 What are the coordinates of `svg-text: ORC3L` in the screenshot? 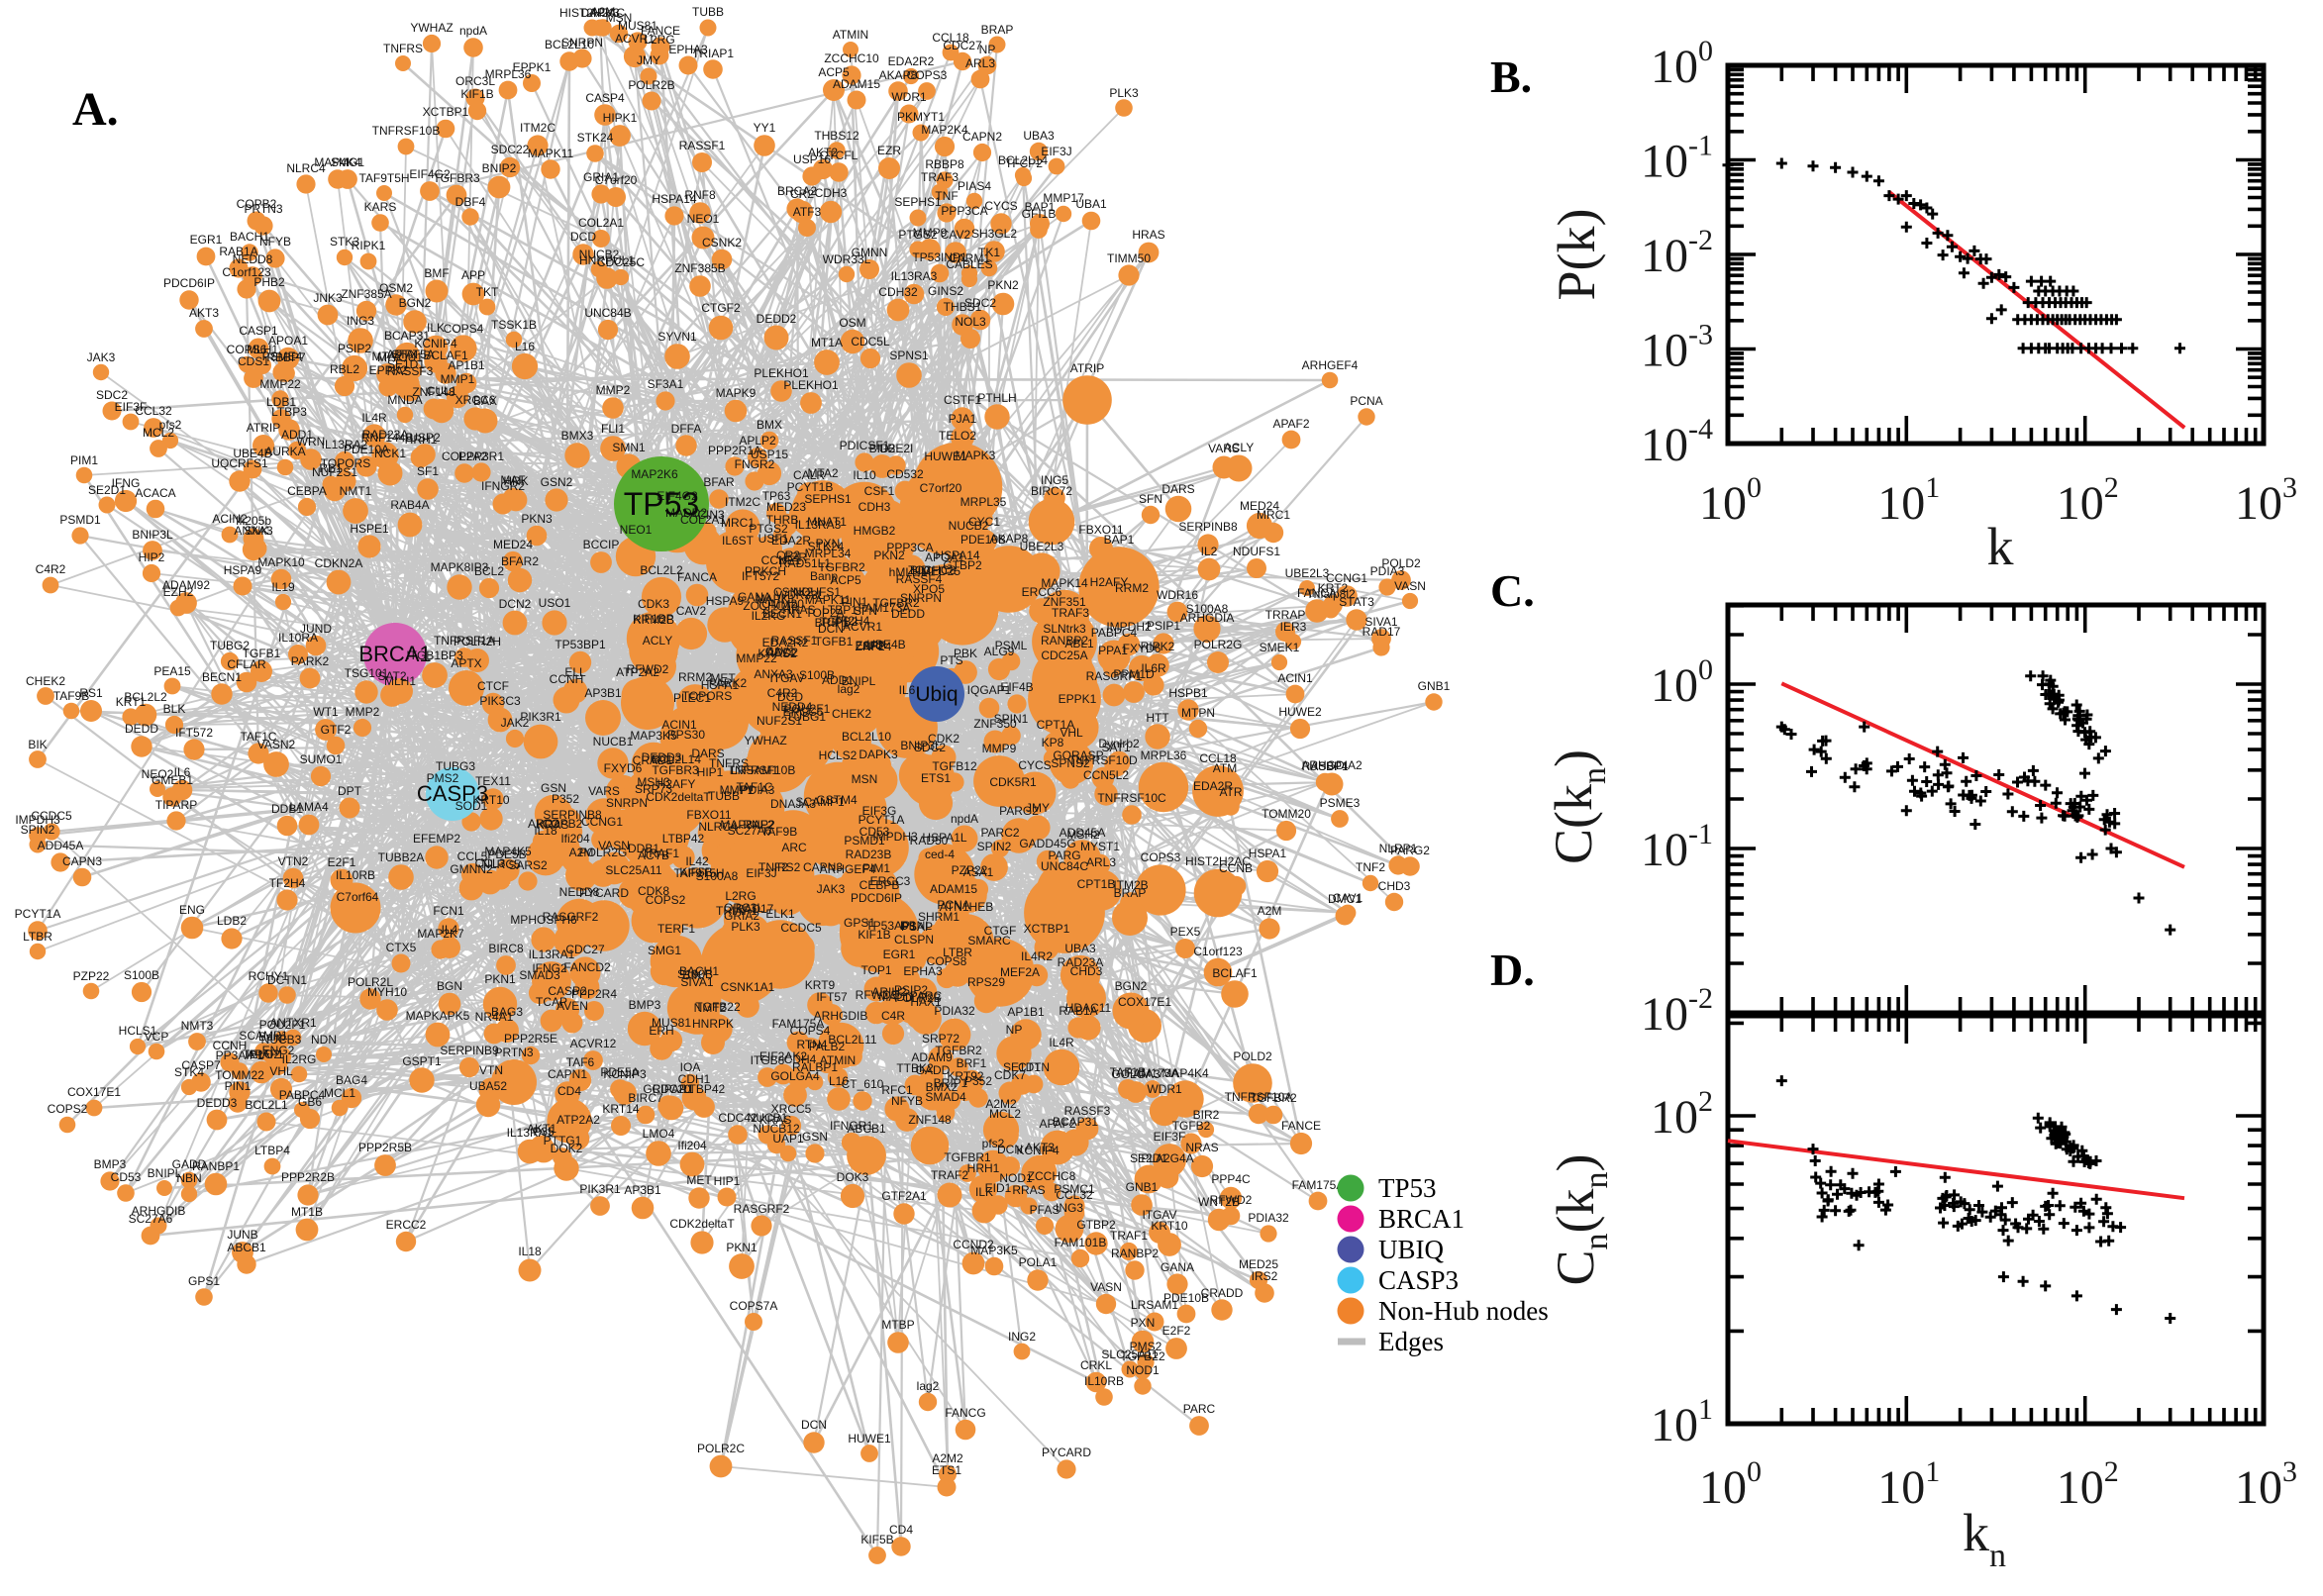 It's located at (743, 908).